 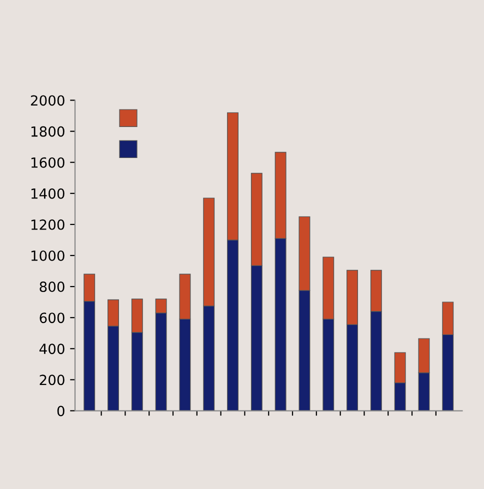 I want to click on y-tick-label: 1800, so click(x=47, y=131).